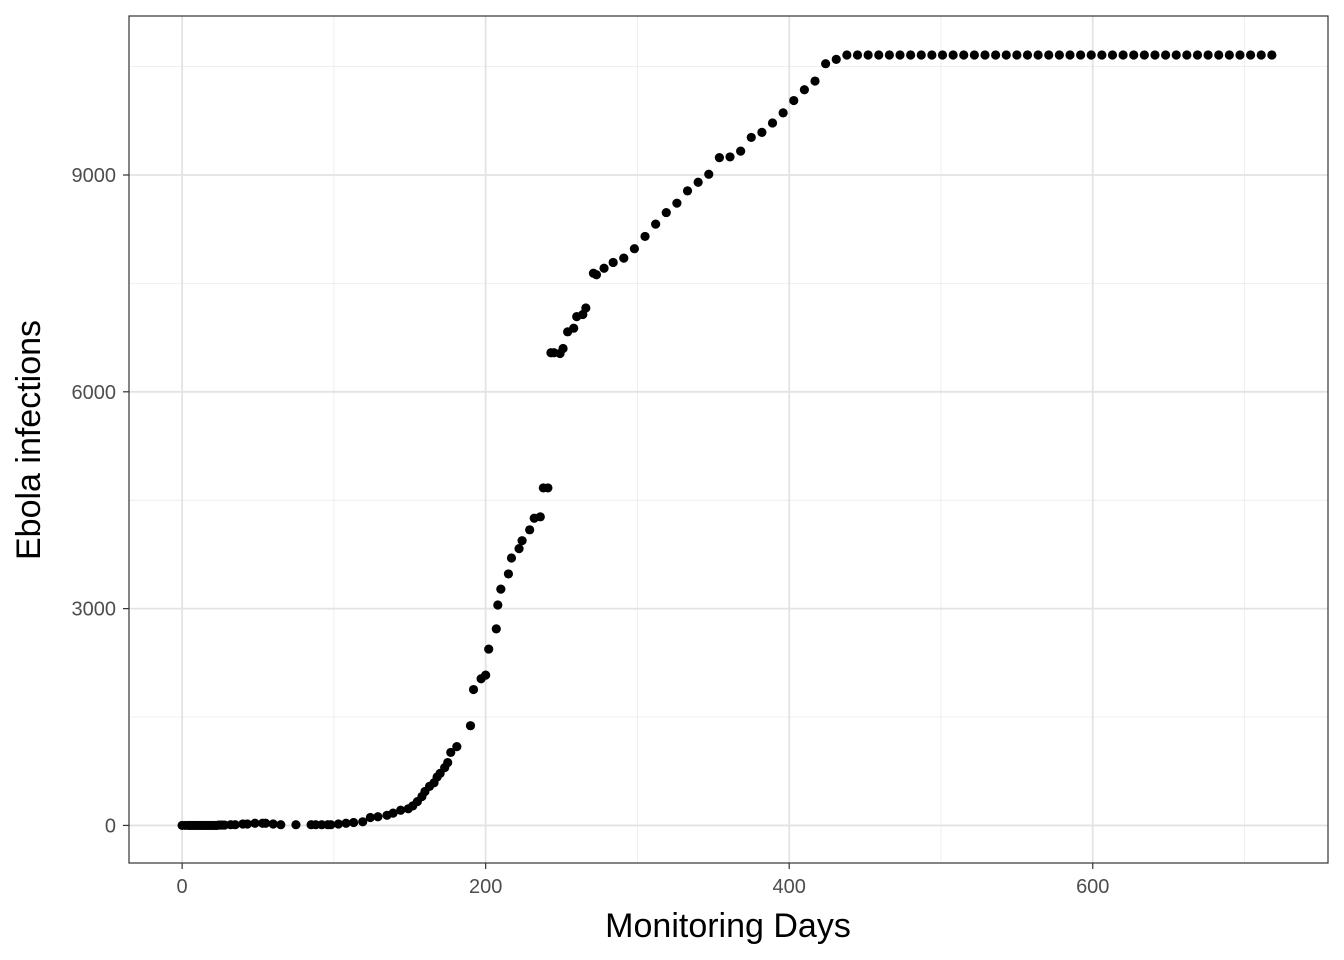 The height and width of the screenshot is (960, 1344). I want to click on y-tick-label: 9000, so click(94, 176).